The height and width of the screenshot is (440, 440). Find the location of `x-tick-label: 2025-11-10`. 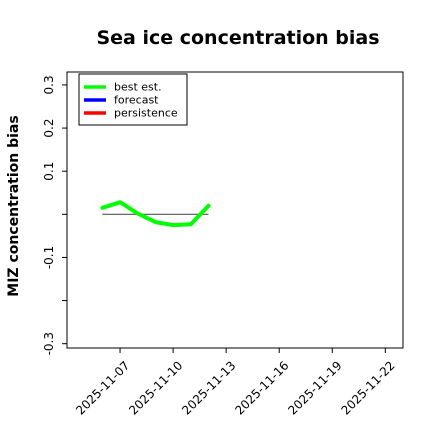

x-tick-label: 2025-11-10 is located at coordinates (155, 387).